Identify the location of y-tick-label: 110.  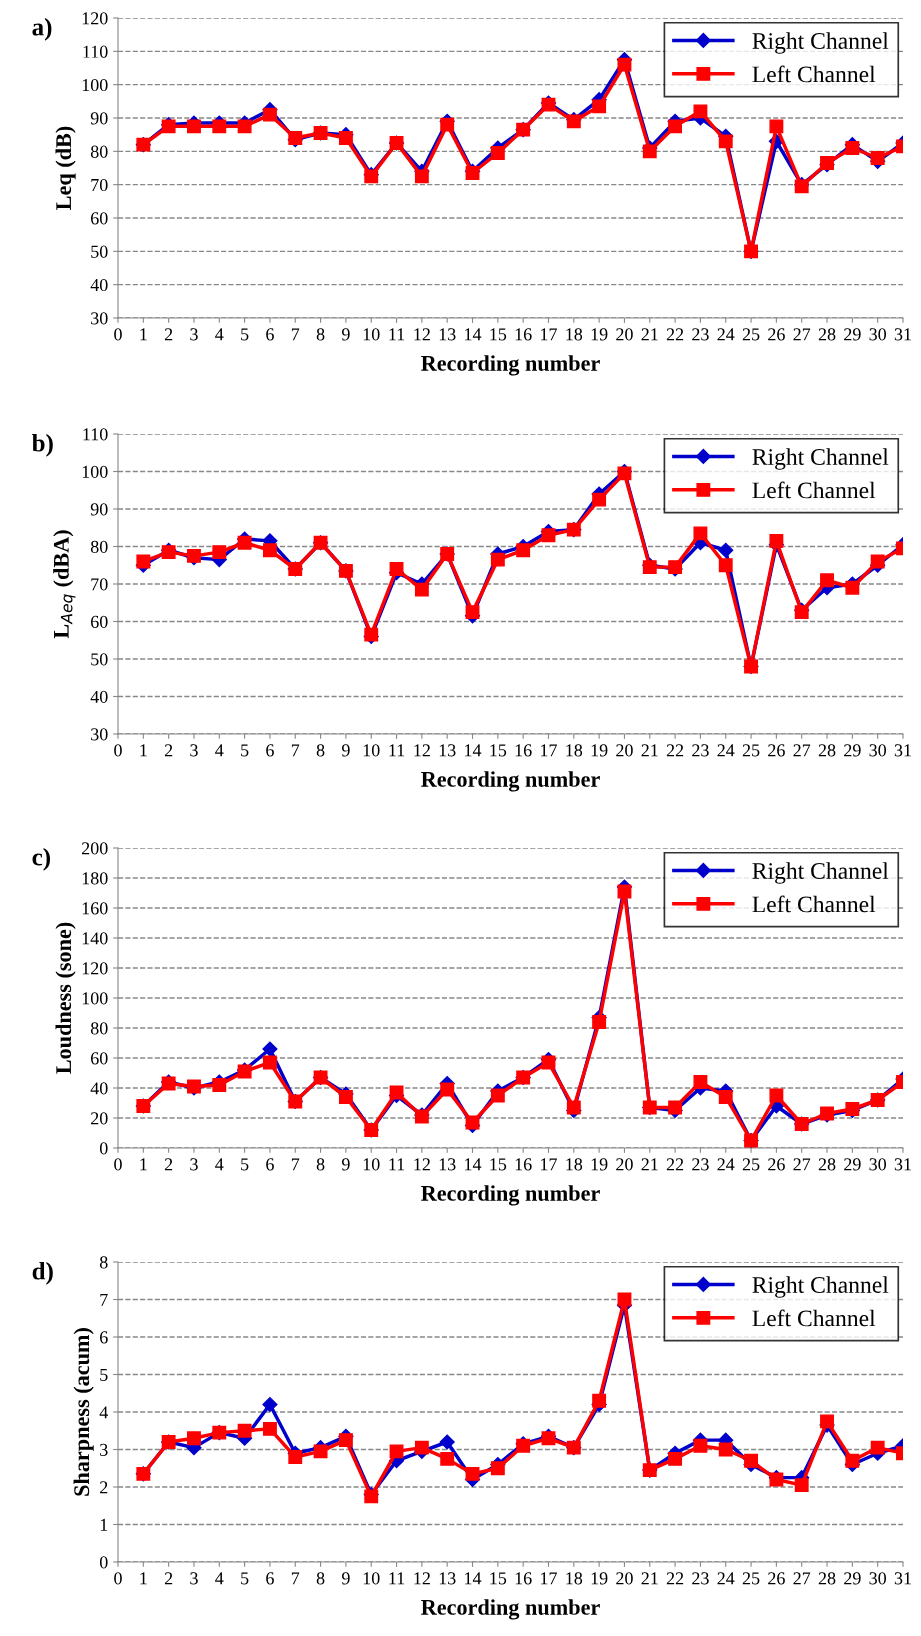
(95, 51).